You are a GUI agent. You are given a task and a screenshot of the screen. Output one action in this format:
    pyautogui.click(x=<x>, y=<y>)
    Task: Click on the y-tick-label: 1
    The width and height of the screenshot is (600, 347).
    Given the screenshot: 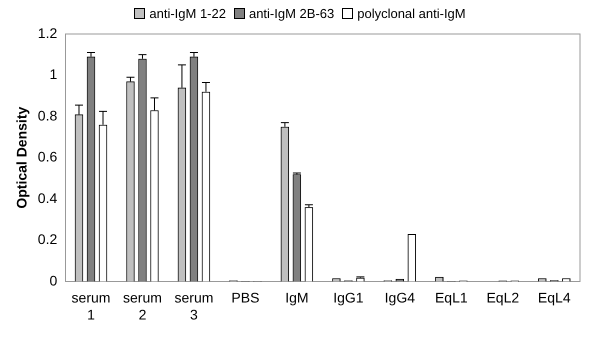 What is the action you would take?
    pyautogui.click(x=53, y=74)
    